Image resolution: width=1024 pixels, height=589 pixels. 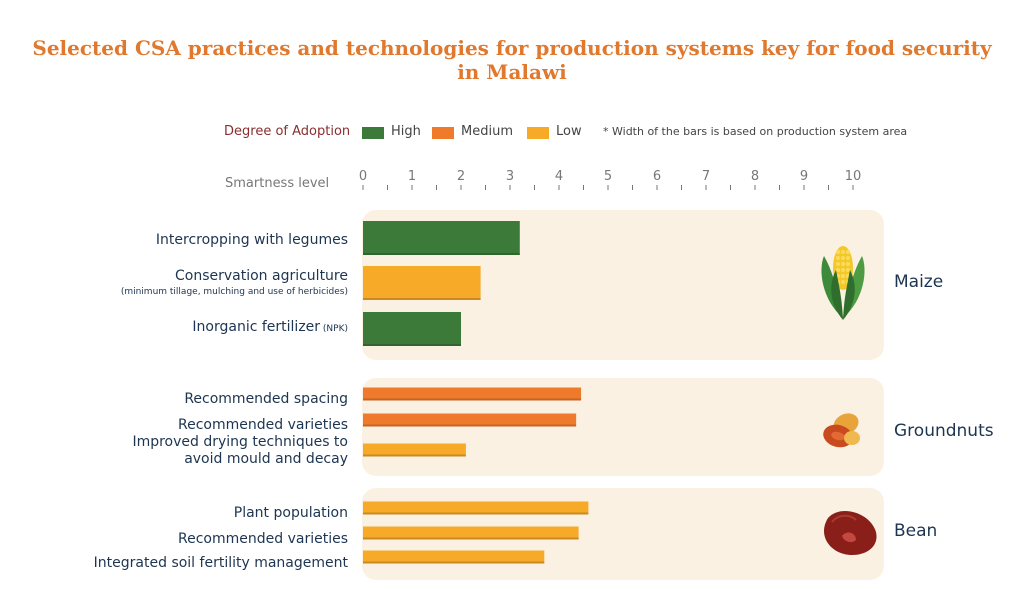 I want to click on x-tick-label: 2, so click(x=461, y=176).